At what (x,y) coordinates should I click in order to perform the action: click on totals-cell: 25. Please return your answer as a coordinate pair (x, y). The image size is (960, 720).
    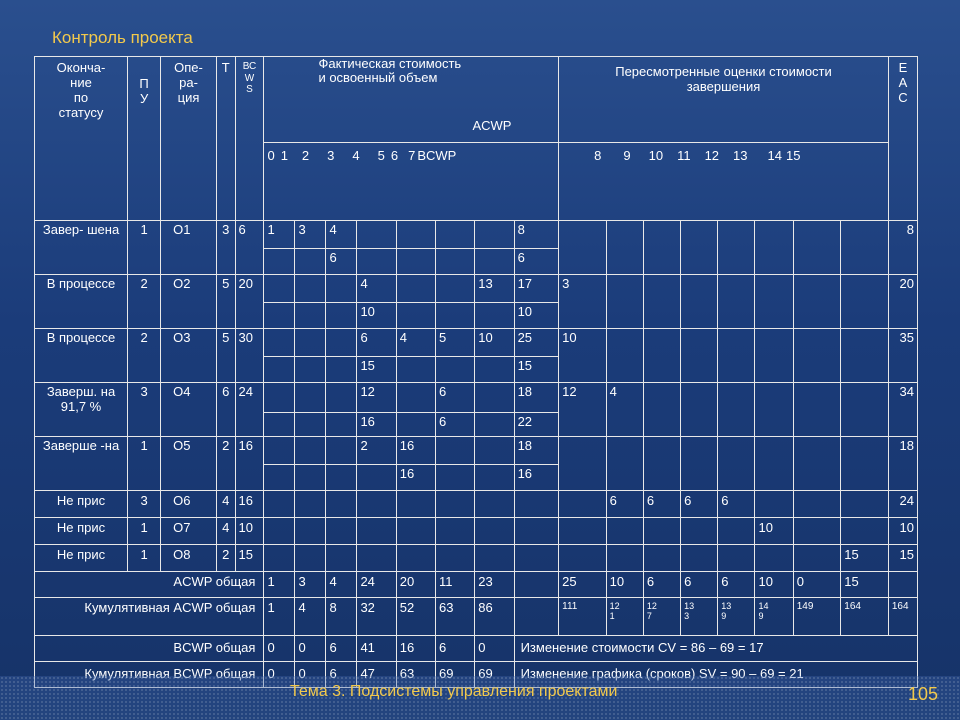
    Looking at the image, I should click on (582, 584).